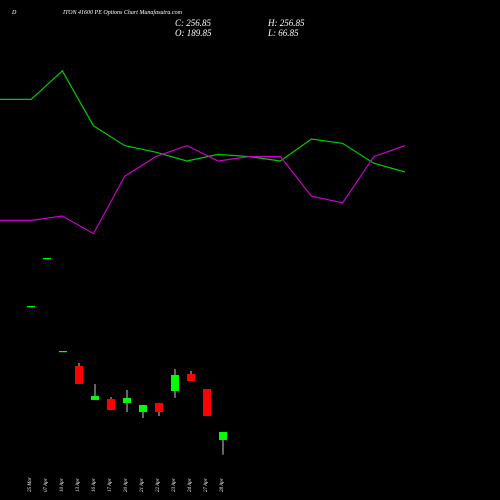 The image size is (500, 500). I want to click on x-tick-label: 07 Apr, so click(46, 485).